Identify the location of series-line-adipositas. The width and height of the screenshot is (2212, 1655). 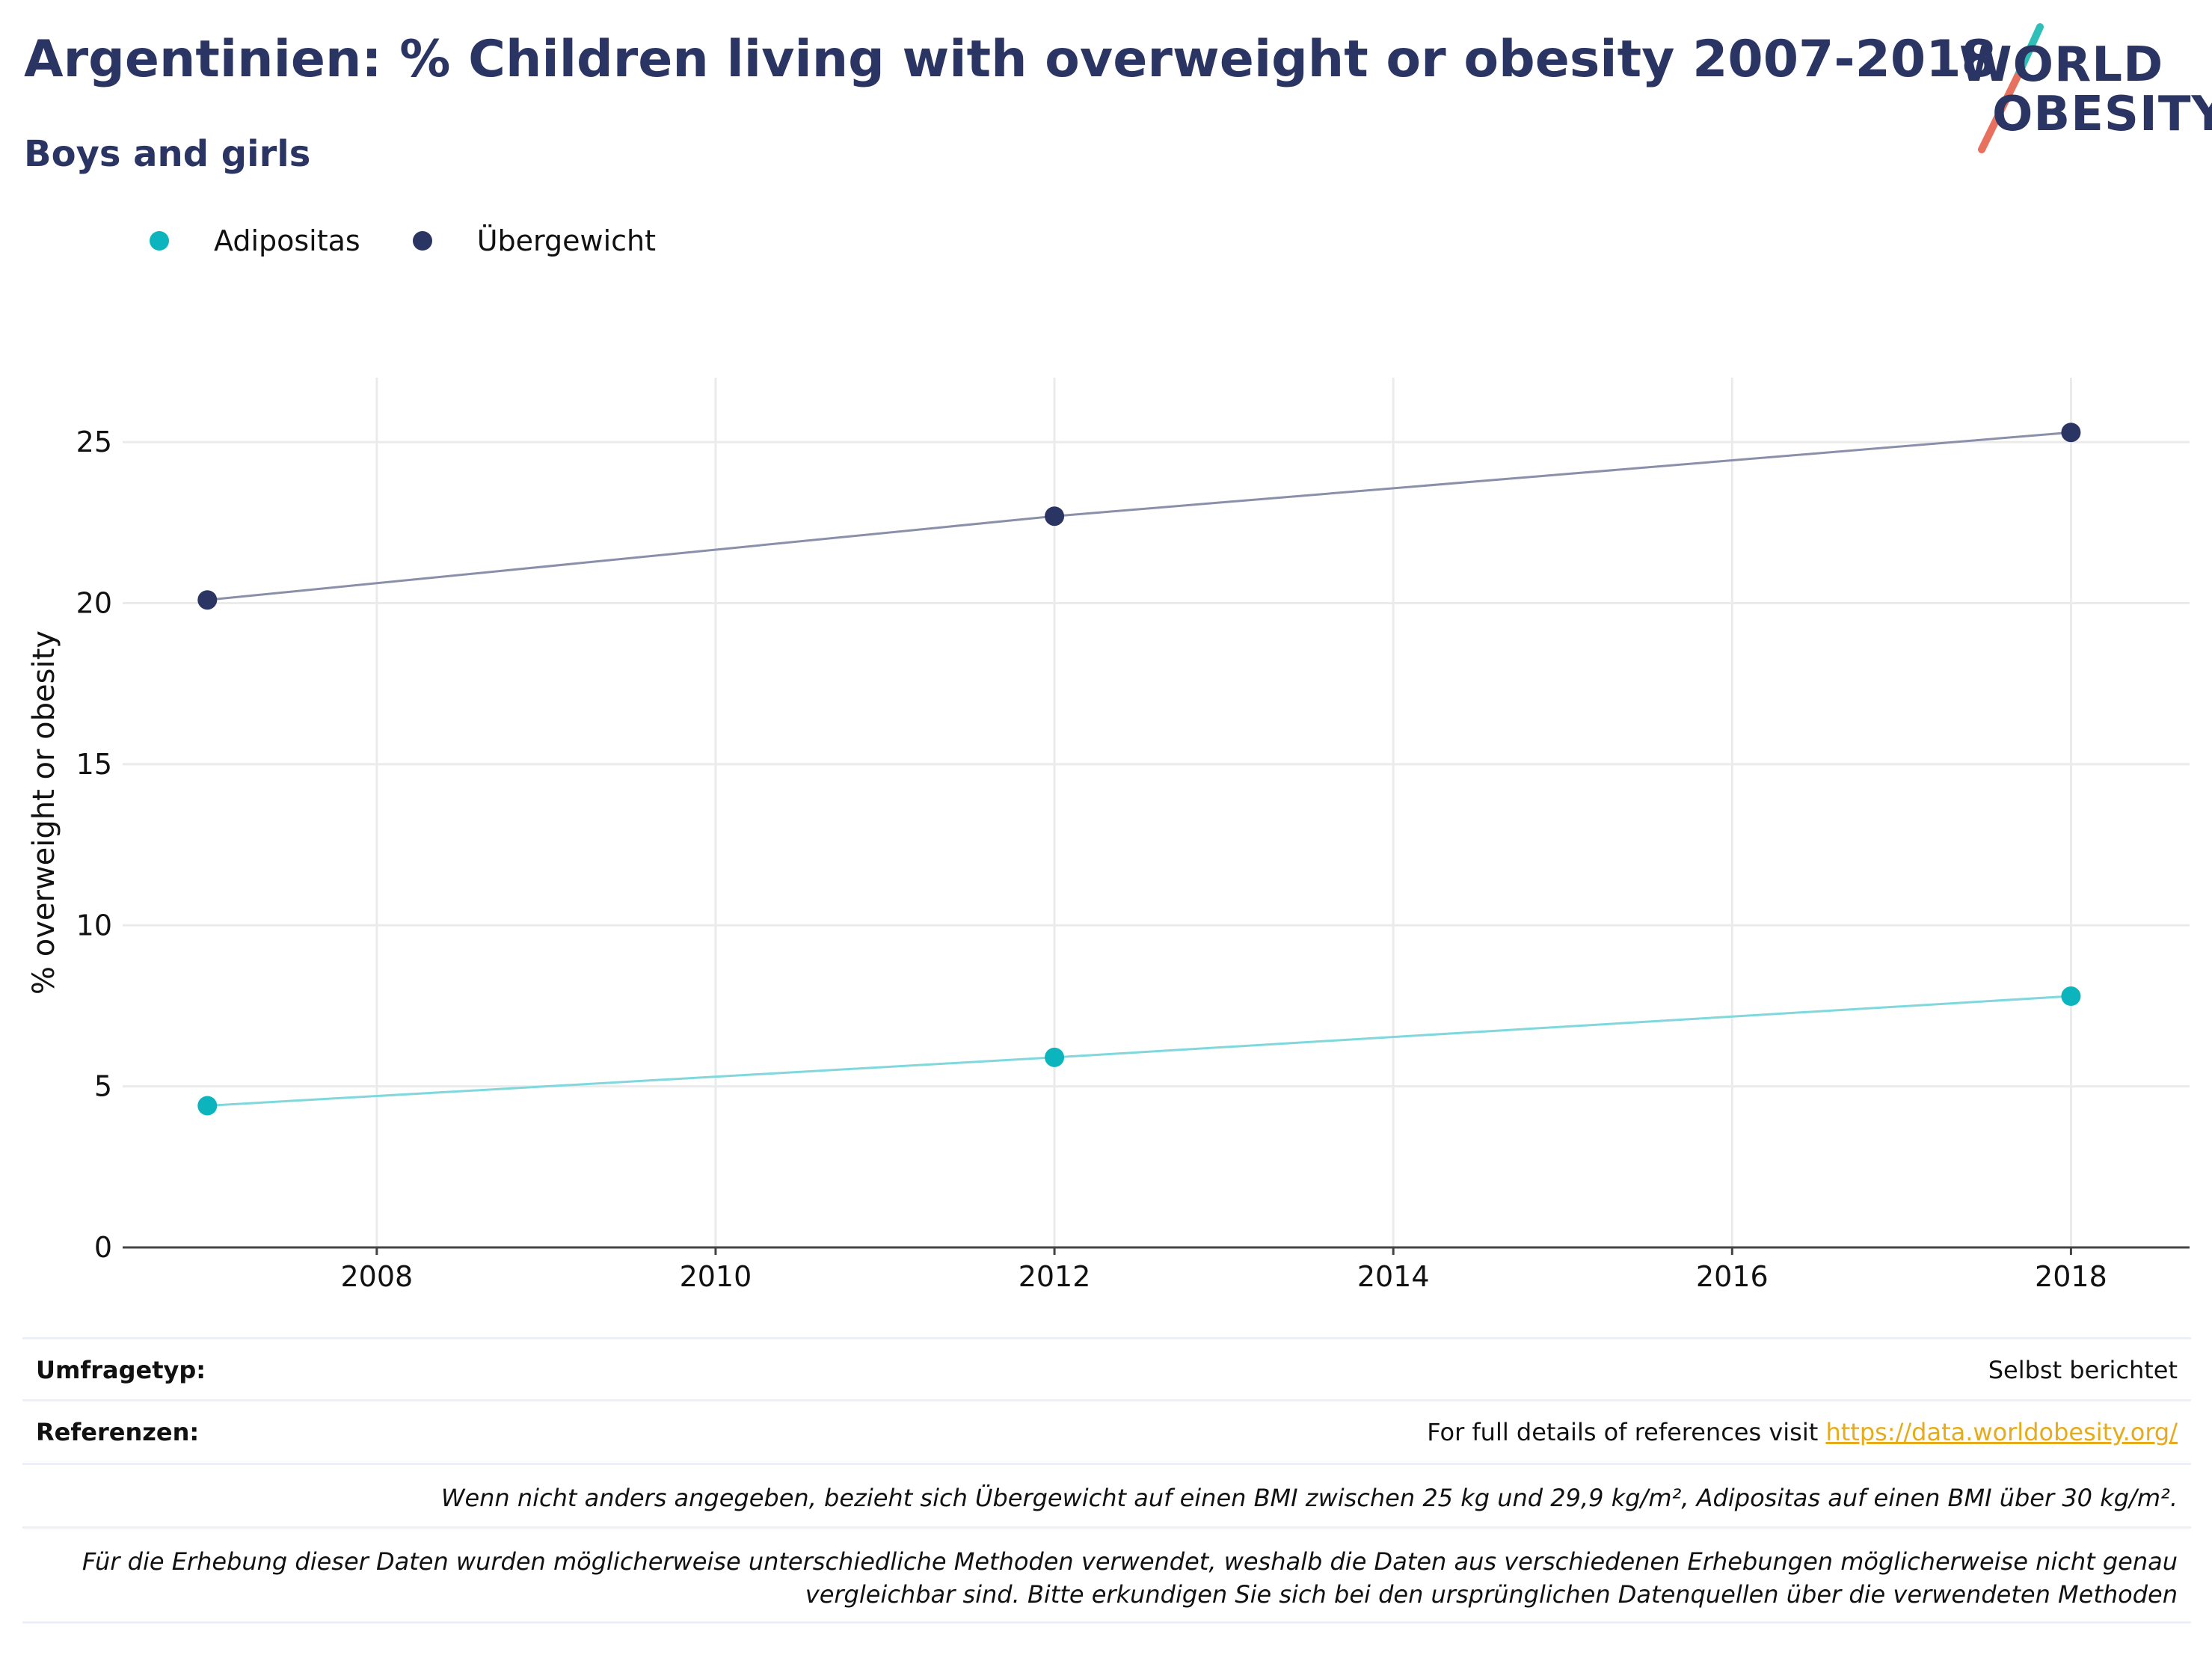
(1139, 1051).